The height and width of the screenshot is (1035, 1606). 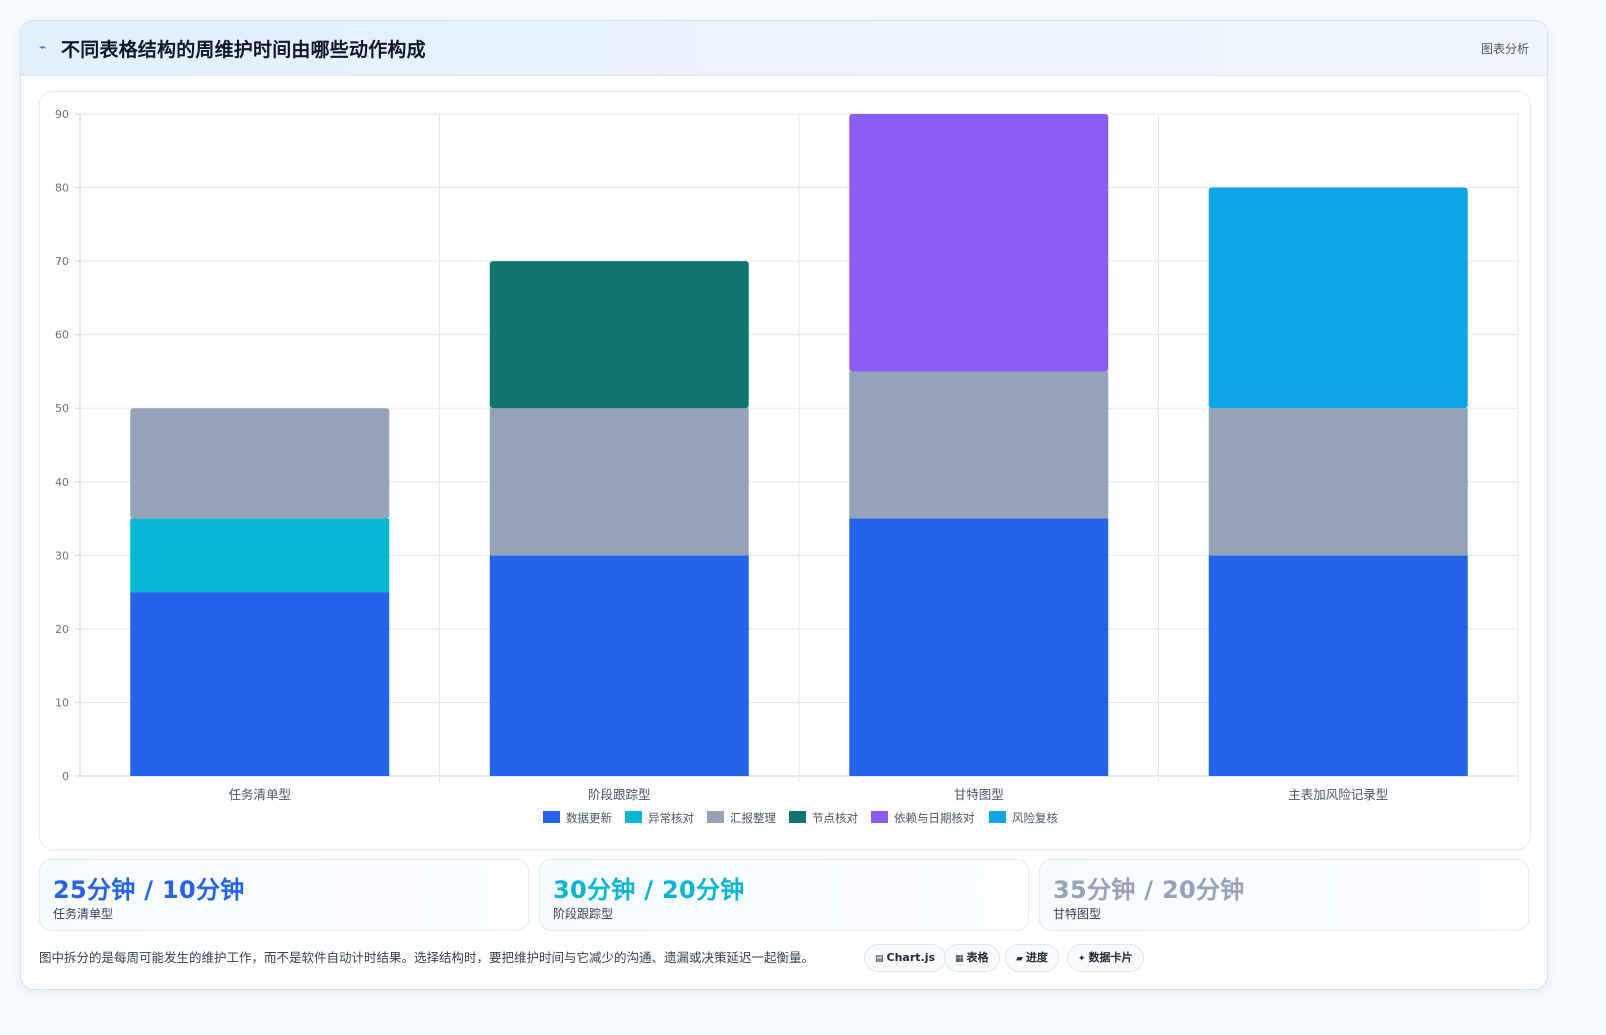 What do you see at coordinates (83, 914) in the screenshot?
I see `stat-label: 任务清单型` at bounding box center [83, 914].